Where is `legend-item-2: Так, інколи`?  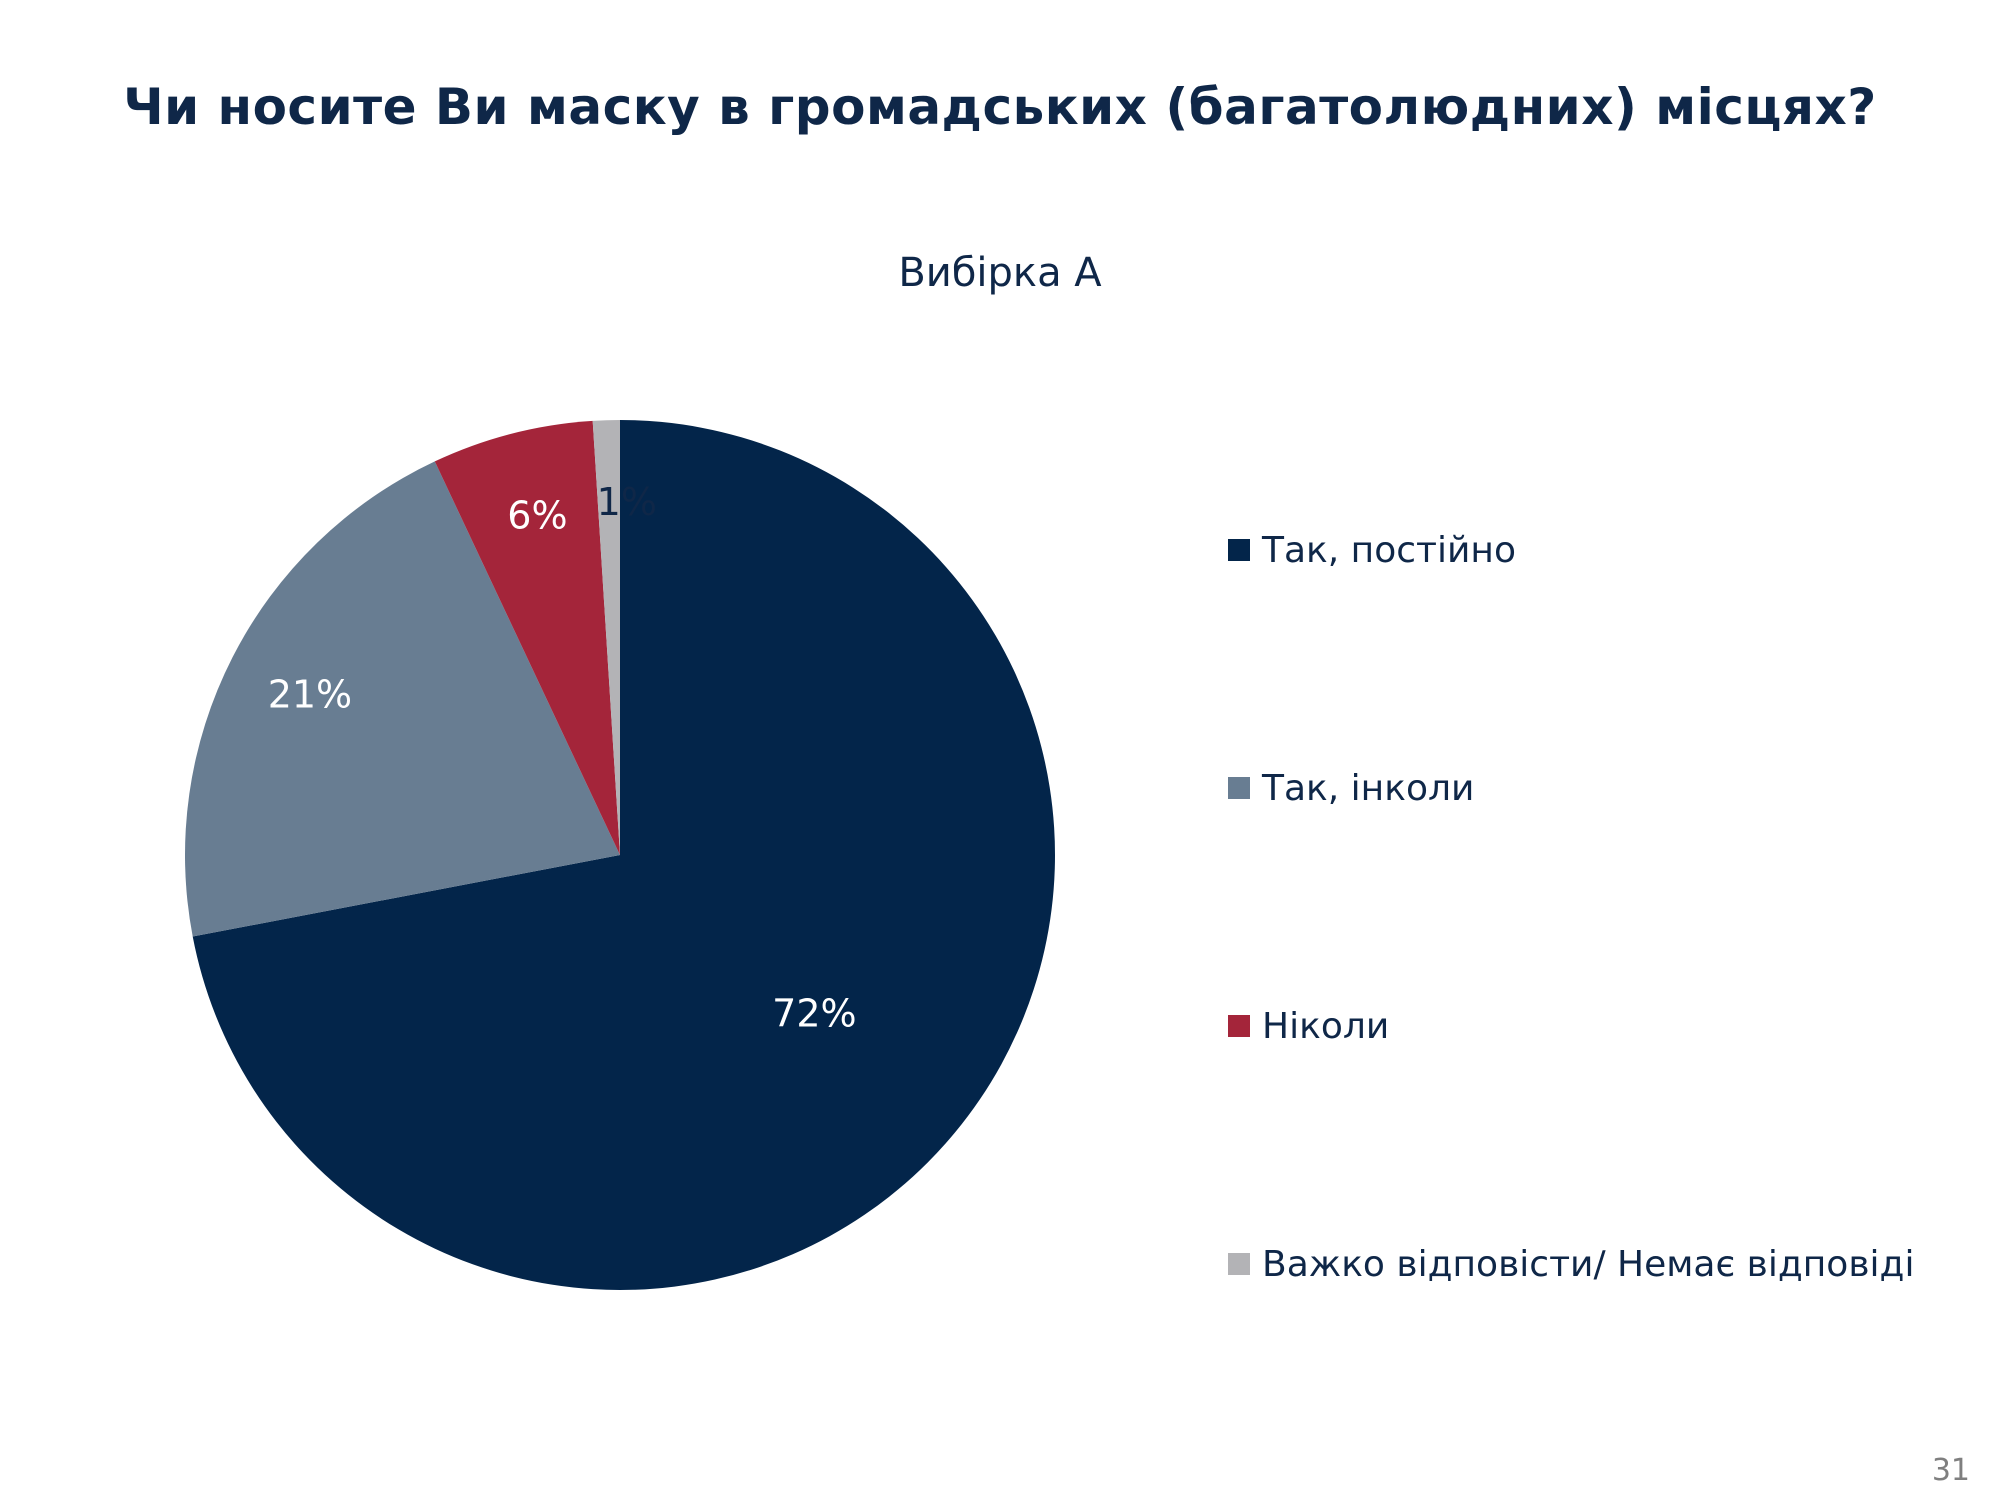 legend-item-2: Так, інколи is located at coordinates (1351, 788).